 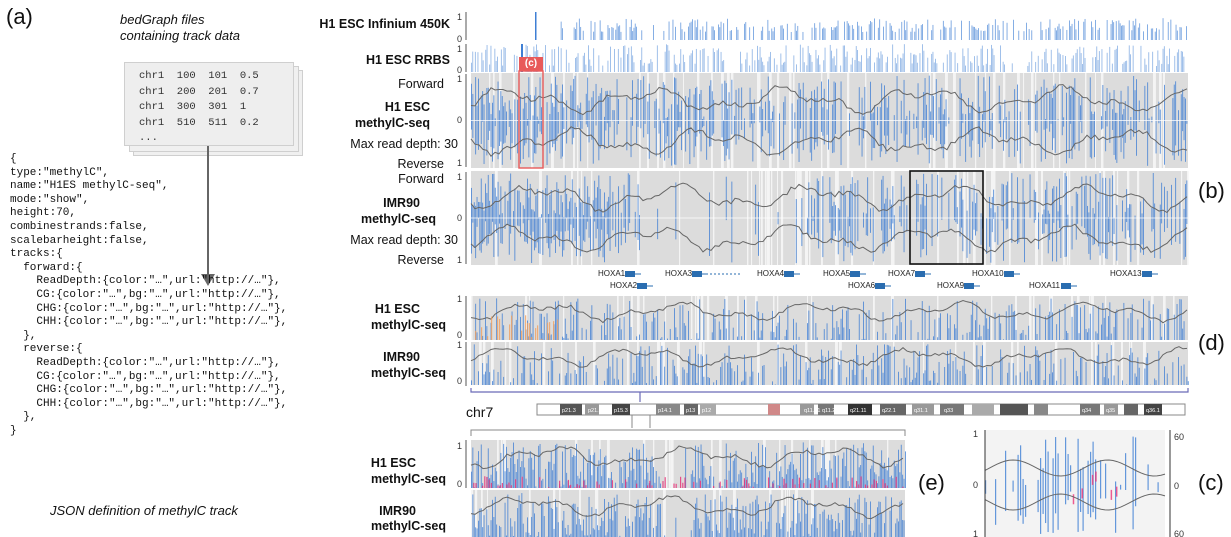 I want to click on chr-band, so click(x=807, y=409).